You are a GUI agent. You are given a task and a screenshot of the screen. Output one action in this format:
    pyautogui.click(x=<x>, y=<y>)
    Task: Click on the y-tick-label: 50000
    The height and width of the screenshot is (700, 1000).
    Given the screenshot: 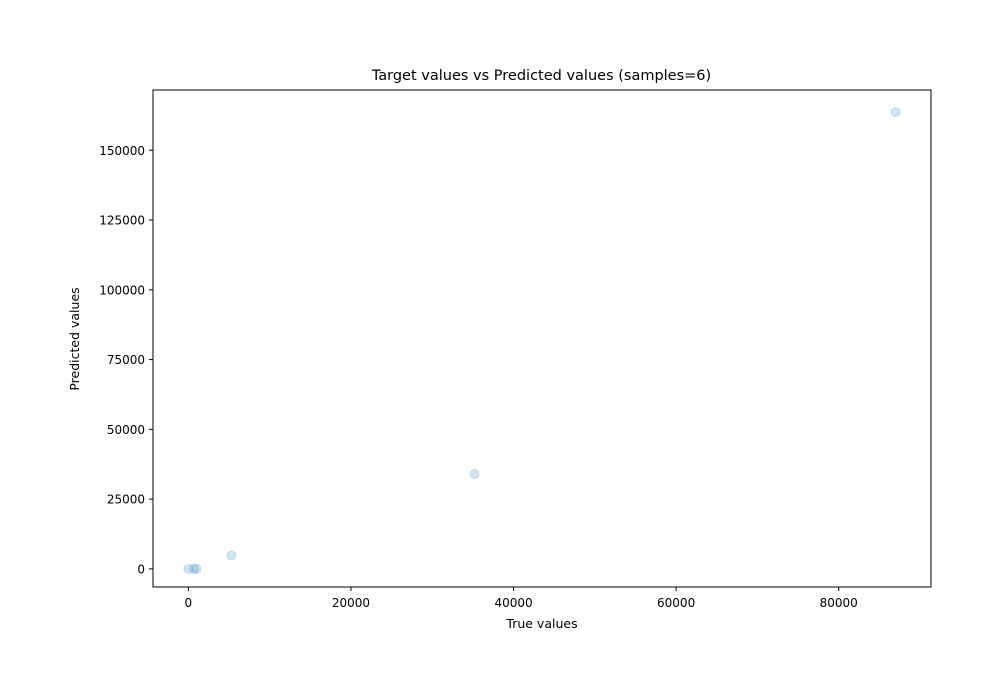 What is the action you would take?
    pyautogui.click(x=126, y=430)
    